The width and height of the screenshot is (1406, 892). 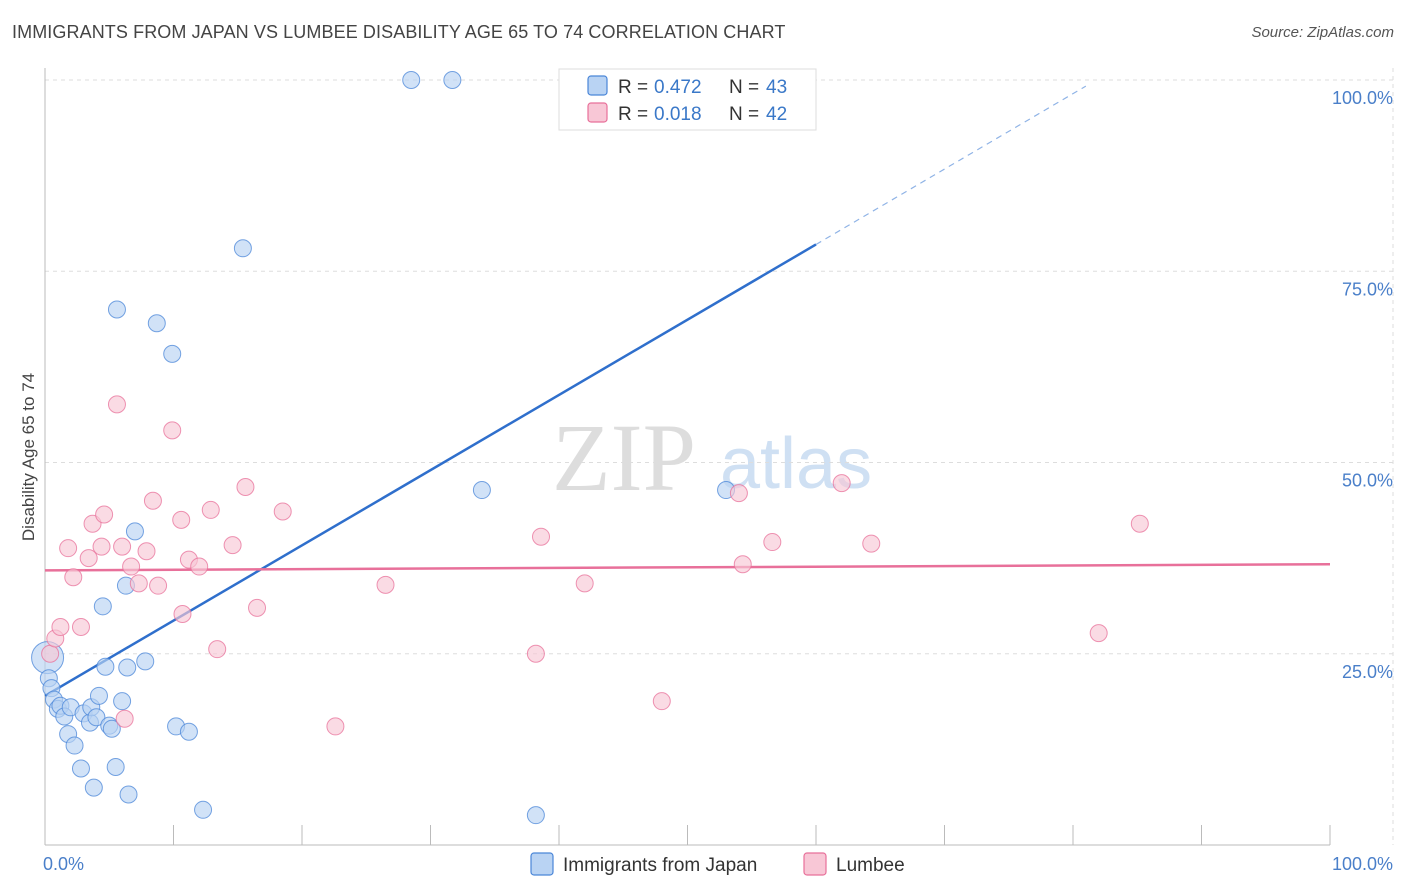 What do you see at coordinates (542, 864) in the screenshot?
I see `bottom-legend-swatch-japan` at bounding box center [542, 864].